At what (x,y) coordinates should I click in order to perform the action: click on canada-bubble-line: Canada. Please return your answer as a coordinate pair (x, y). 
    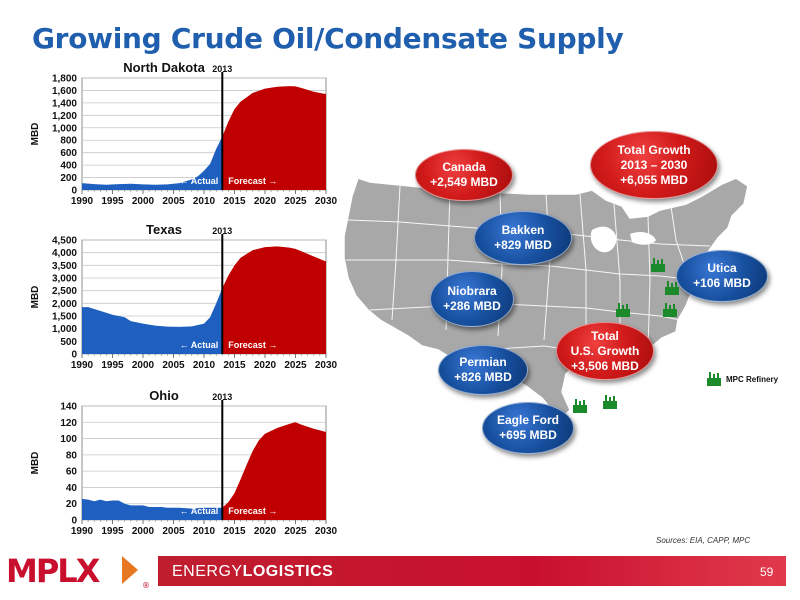
    Looking at the image, I should click on (464, 167).